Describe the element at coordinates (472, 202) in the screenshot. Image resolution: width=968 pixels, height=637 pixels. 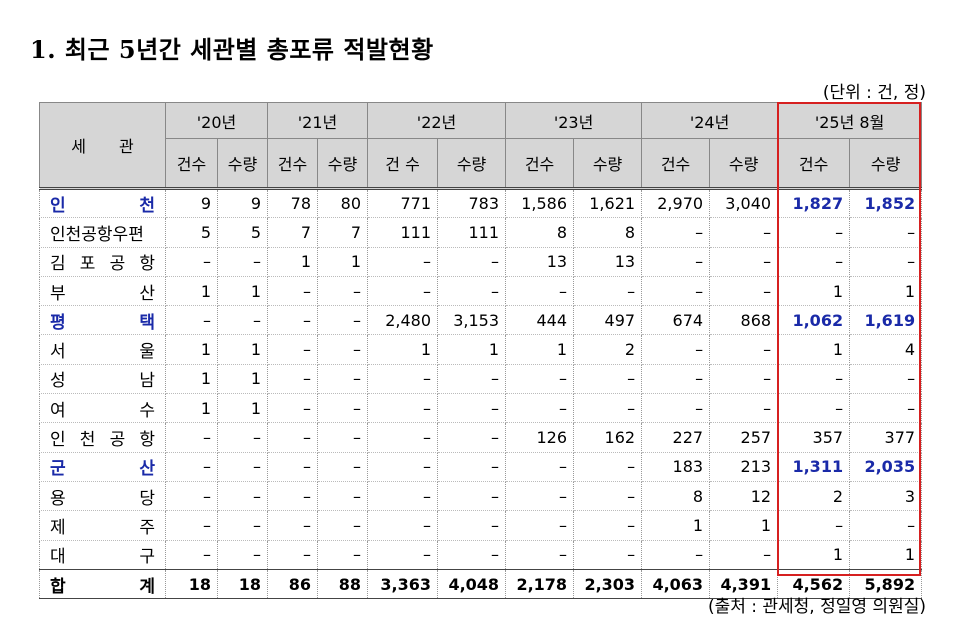
I see `quantity-cell: 783` at that location.